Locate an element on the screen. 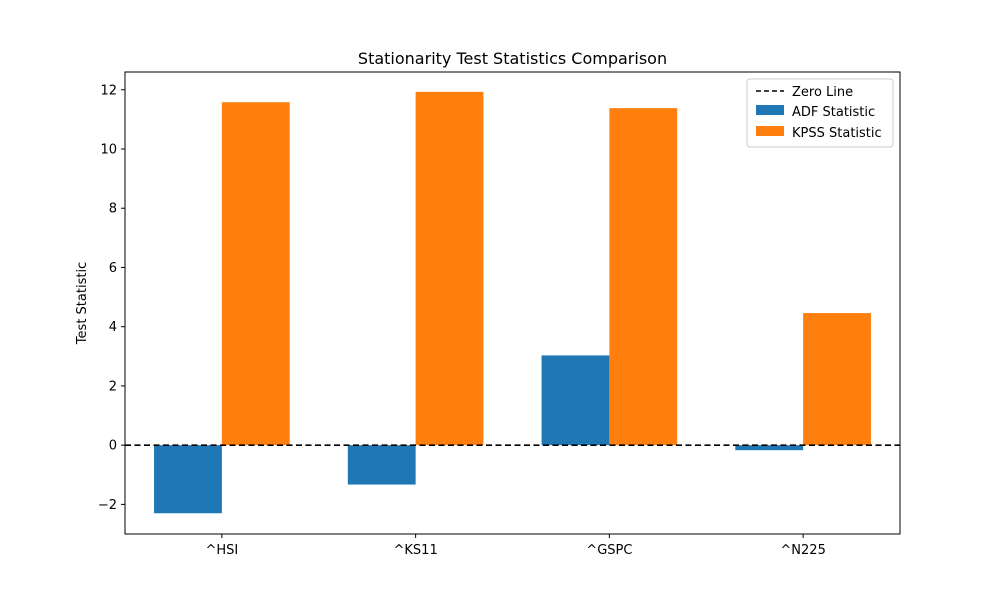 This screenshot has width=1000, height=600. x-tick-label: ^N225 is located at coordinates (802, 550).